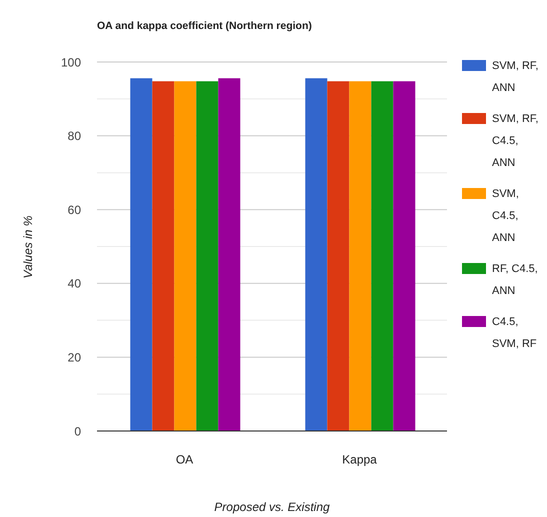 This screenshot has height=517, width=547. I want to click on y-tick-label: 80, so click(75, 136).